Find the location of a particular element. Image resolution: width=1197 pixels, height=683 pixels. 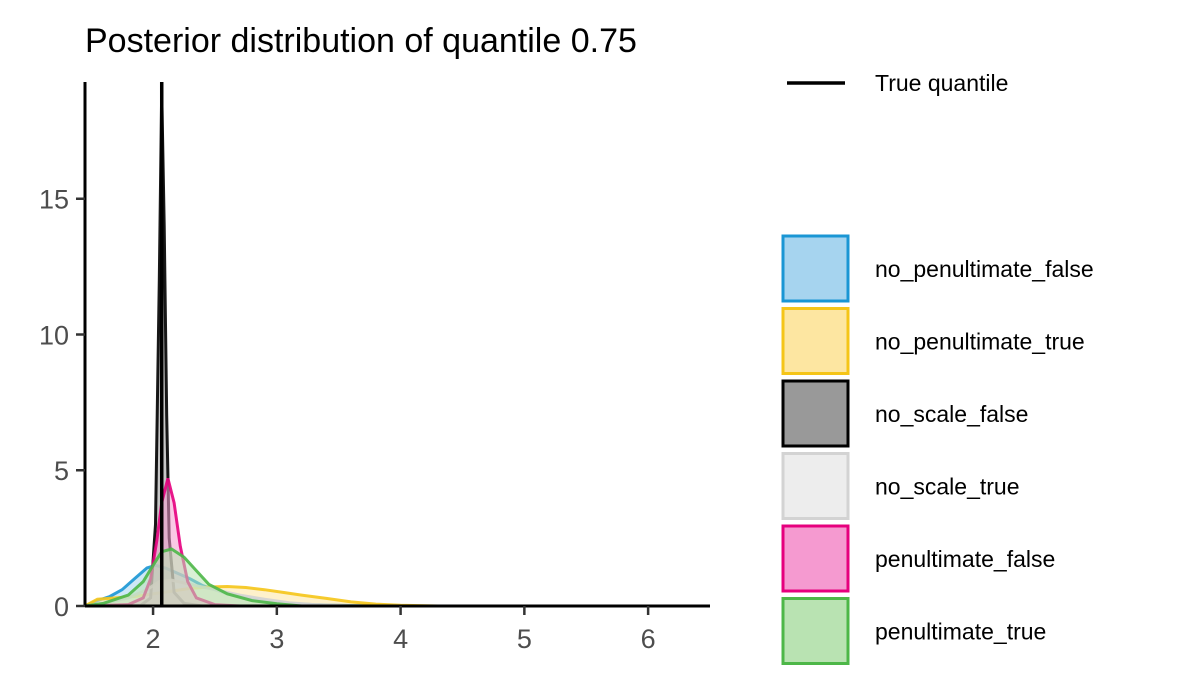

legend-key-no_penultimate_true is located at coordinates (815, 341).